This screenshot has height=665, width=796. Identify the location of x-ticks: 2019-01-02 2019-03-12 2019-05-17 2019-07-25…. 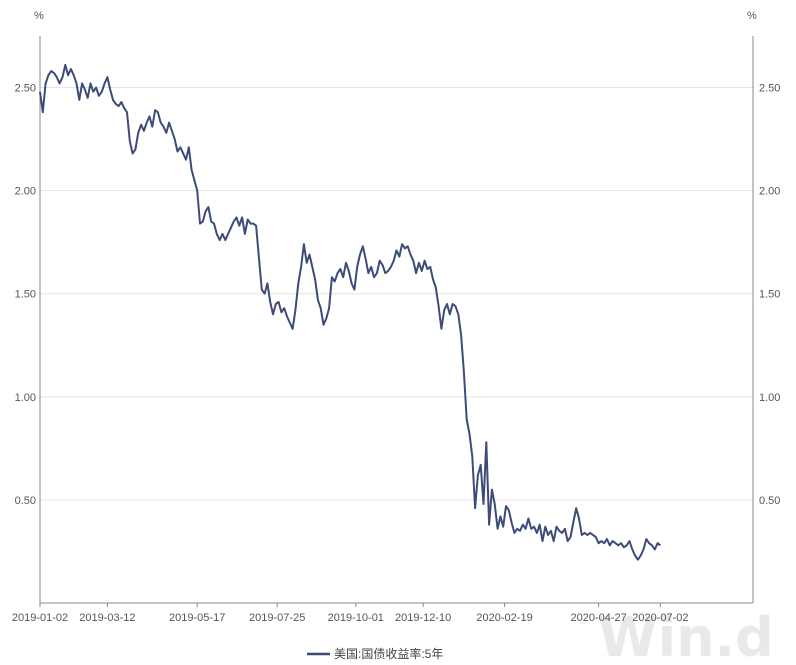
(350, 613).